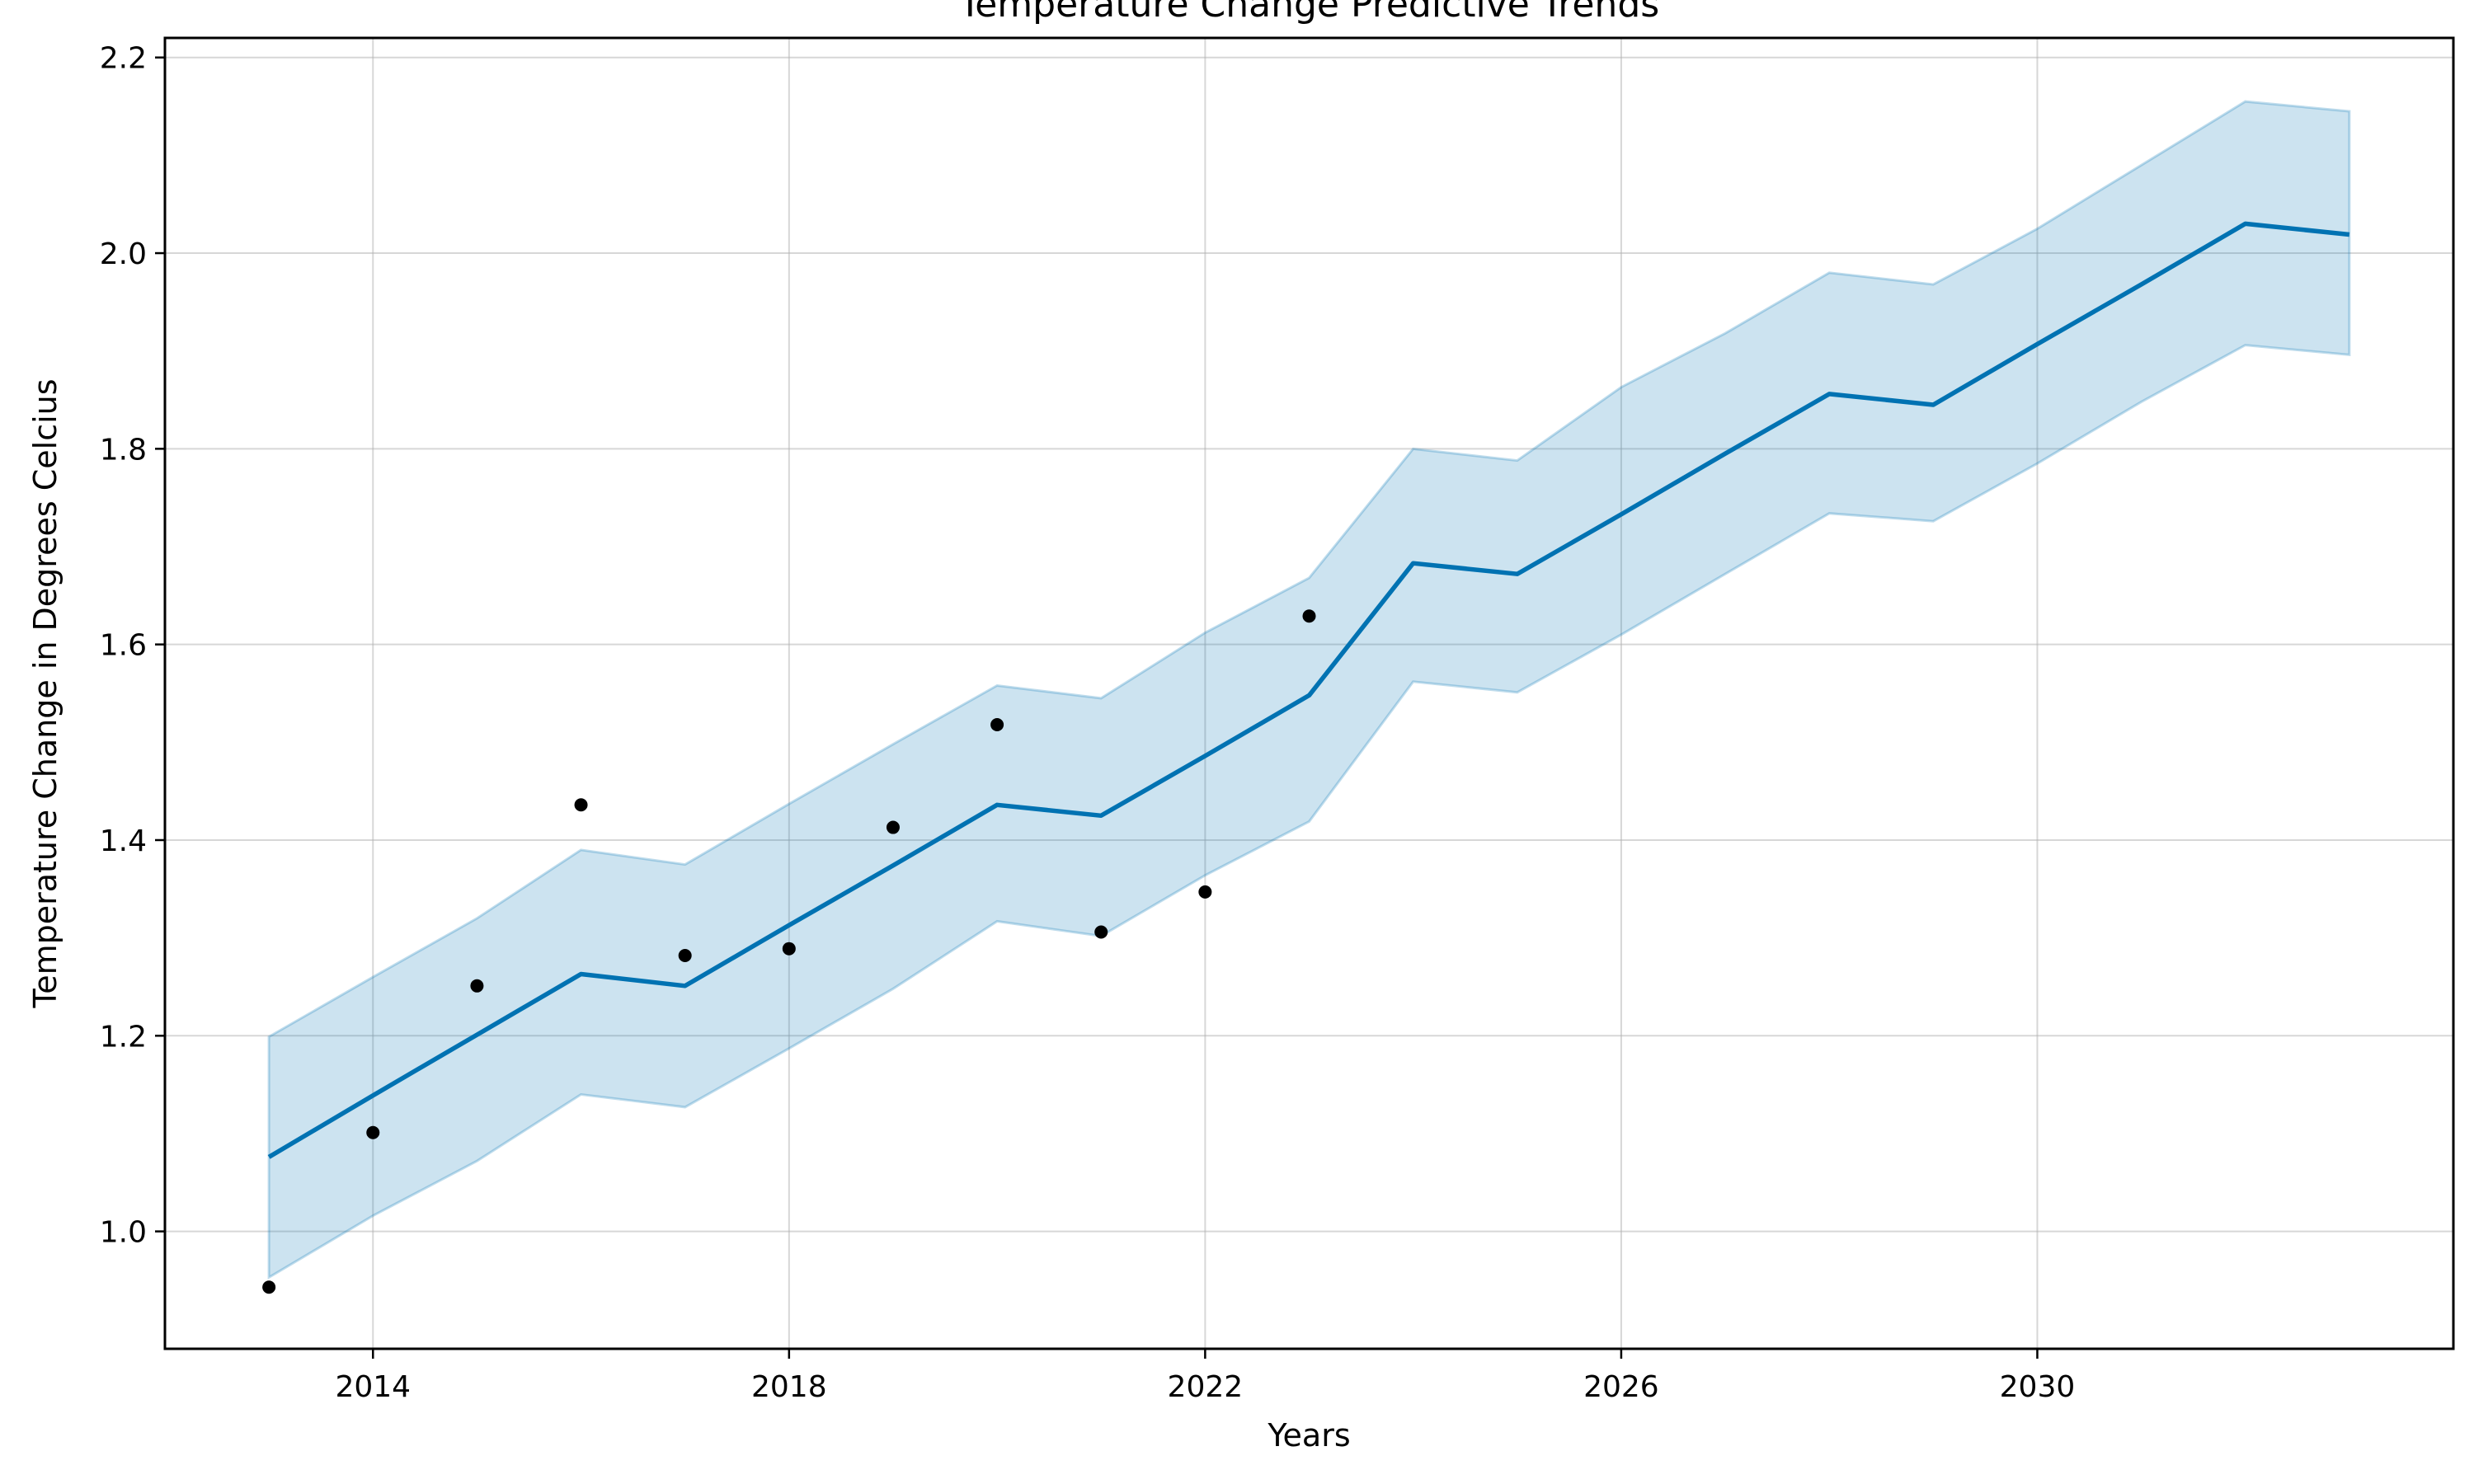 This screenshot has height=1484, width=2474. I want to click on y-tick-label: 2.0, so click(123, 254).